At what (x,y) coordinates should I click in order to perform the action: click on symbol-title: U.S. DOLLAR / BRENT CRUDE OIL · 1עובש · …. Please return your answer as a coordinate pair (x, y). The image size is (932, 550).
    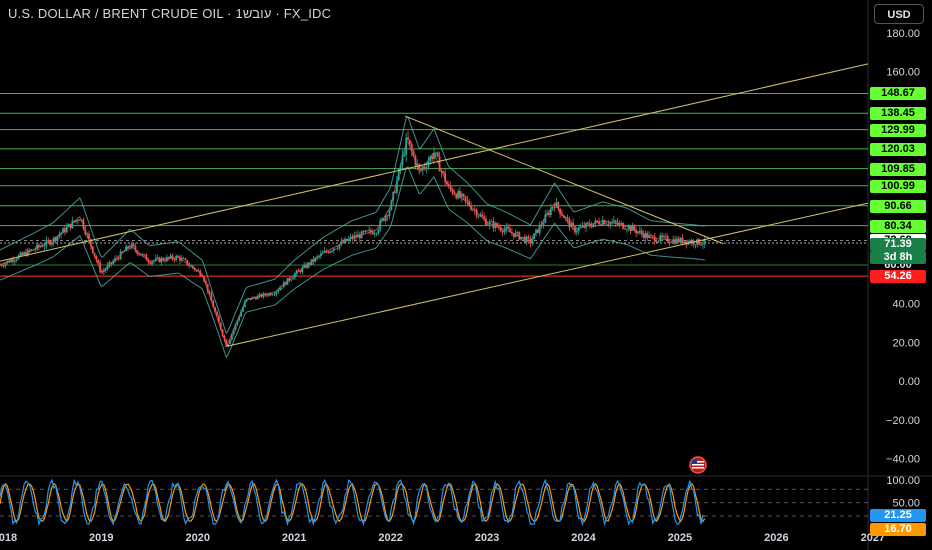
    Looking at the image, I should click on (170, 13).